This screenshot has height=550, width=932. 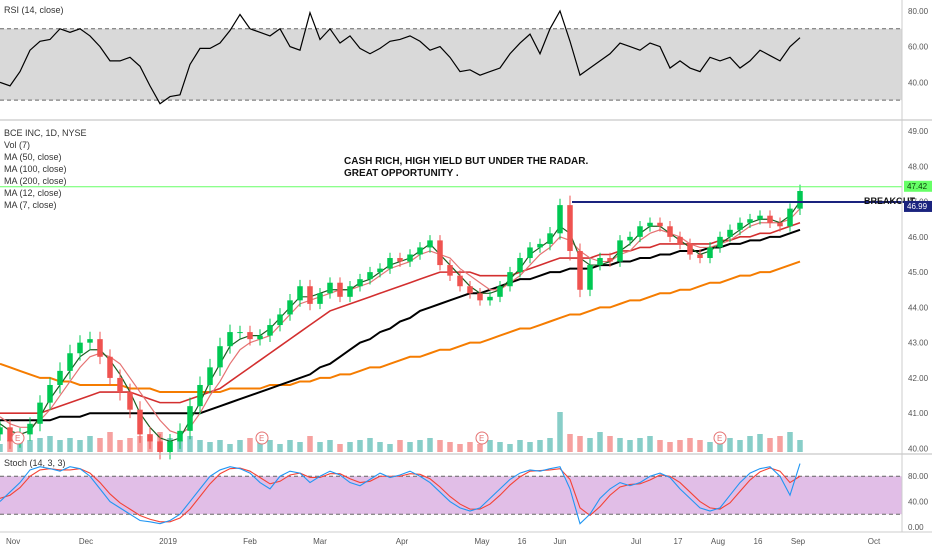 What do you see at coordinates (918, 343) in the screenshot?
I see `price-tick-label: 43.00` at bounding box center [918, 343].